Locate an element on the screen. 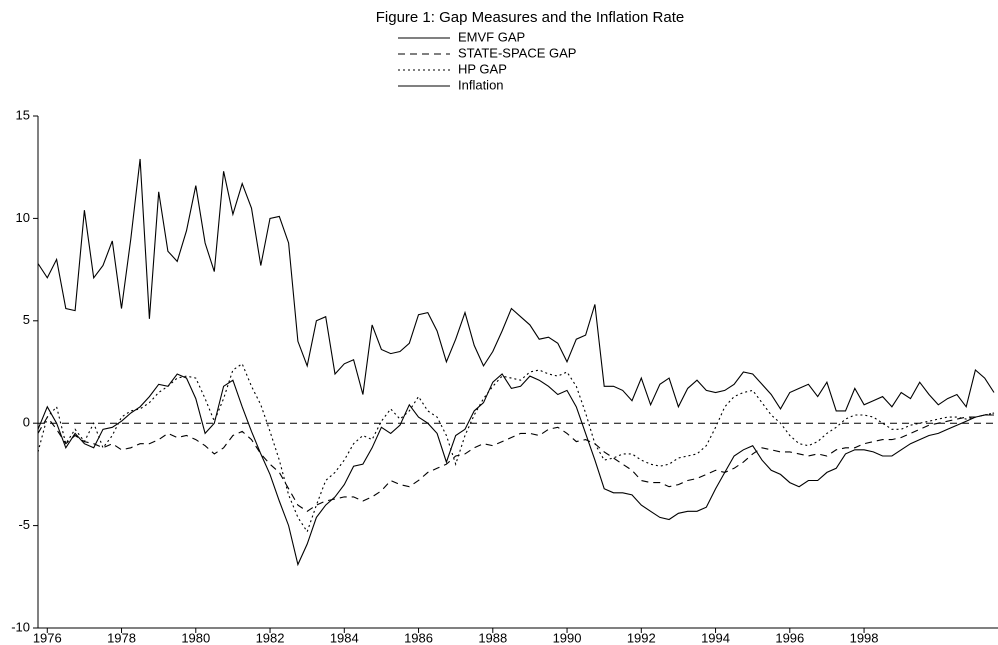  x-tick-label: 1984 is located at coordinates (344, 637).